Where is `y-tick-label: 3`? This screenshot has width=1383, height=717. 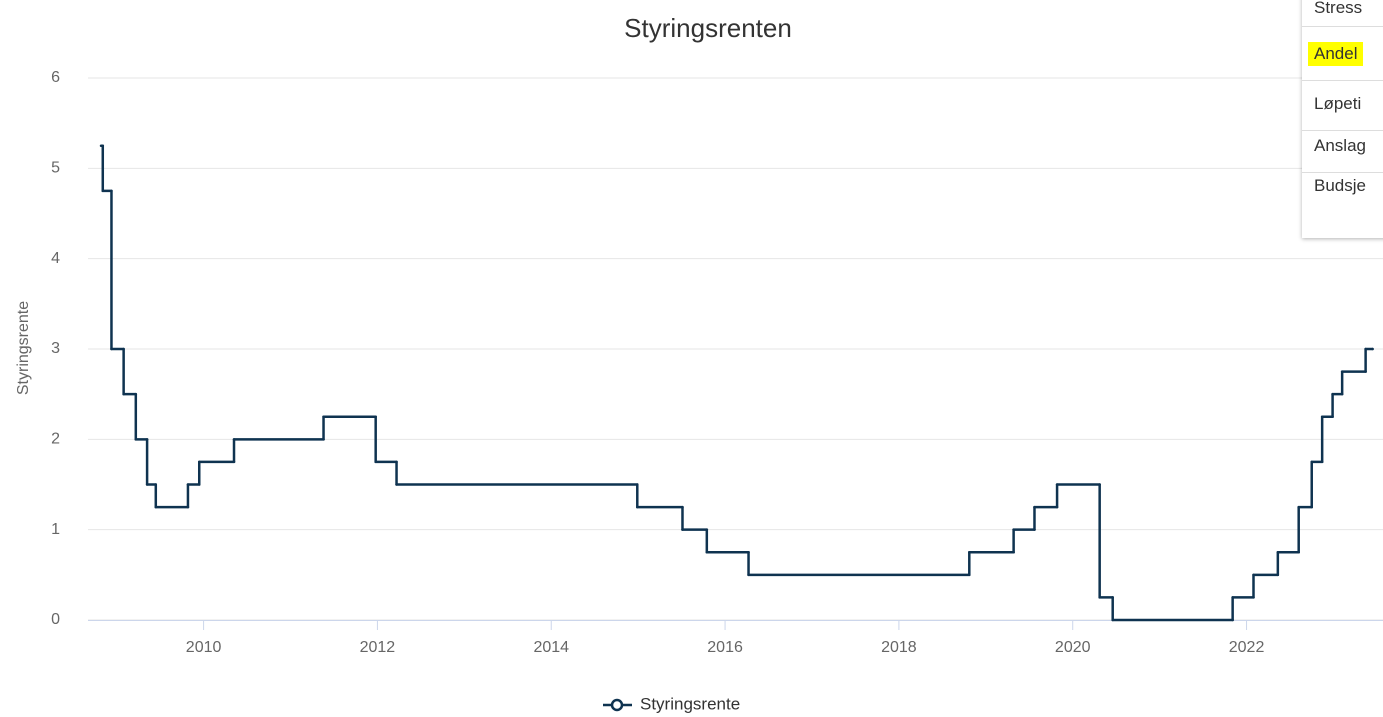 y-tick-label: 3 is located at coordinates (55, 348).